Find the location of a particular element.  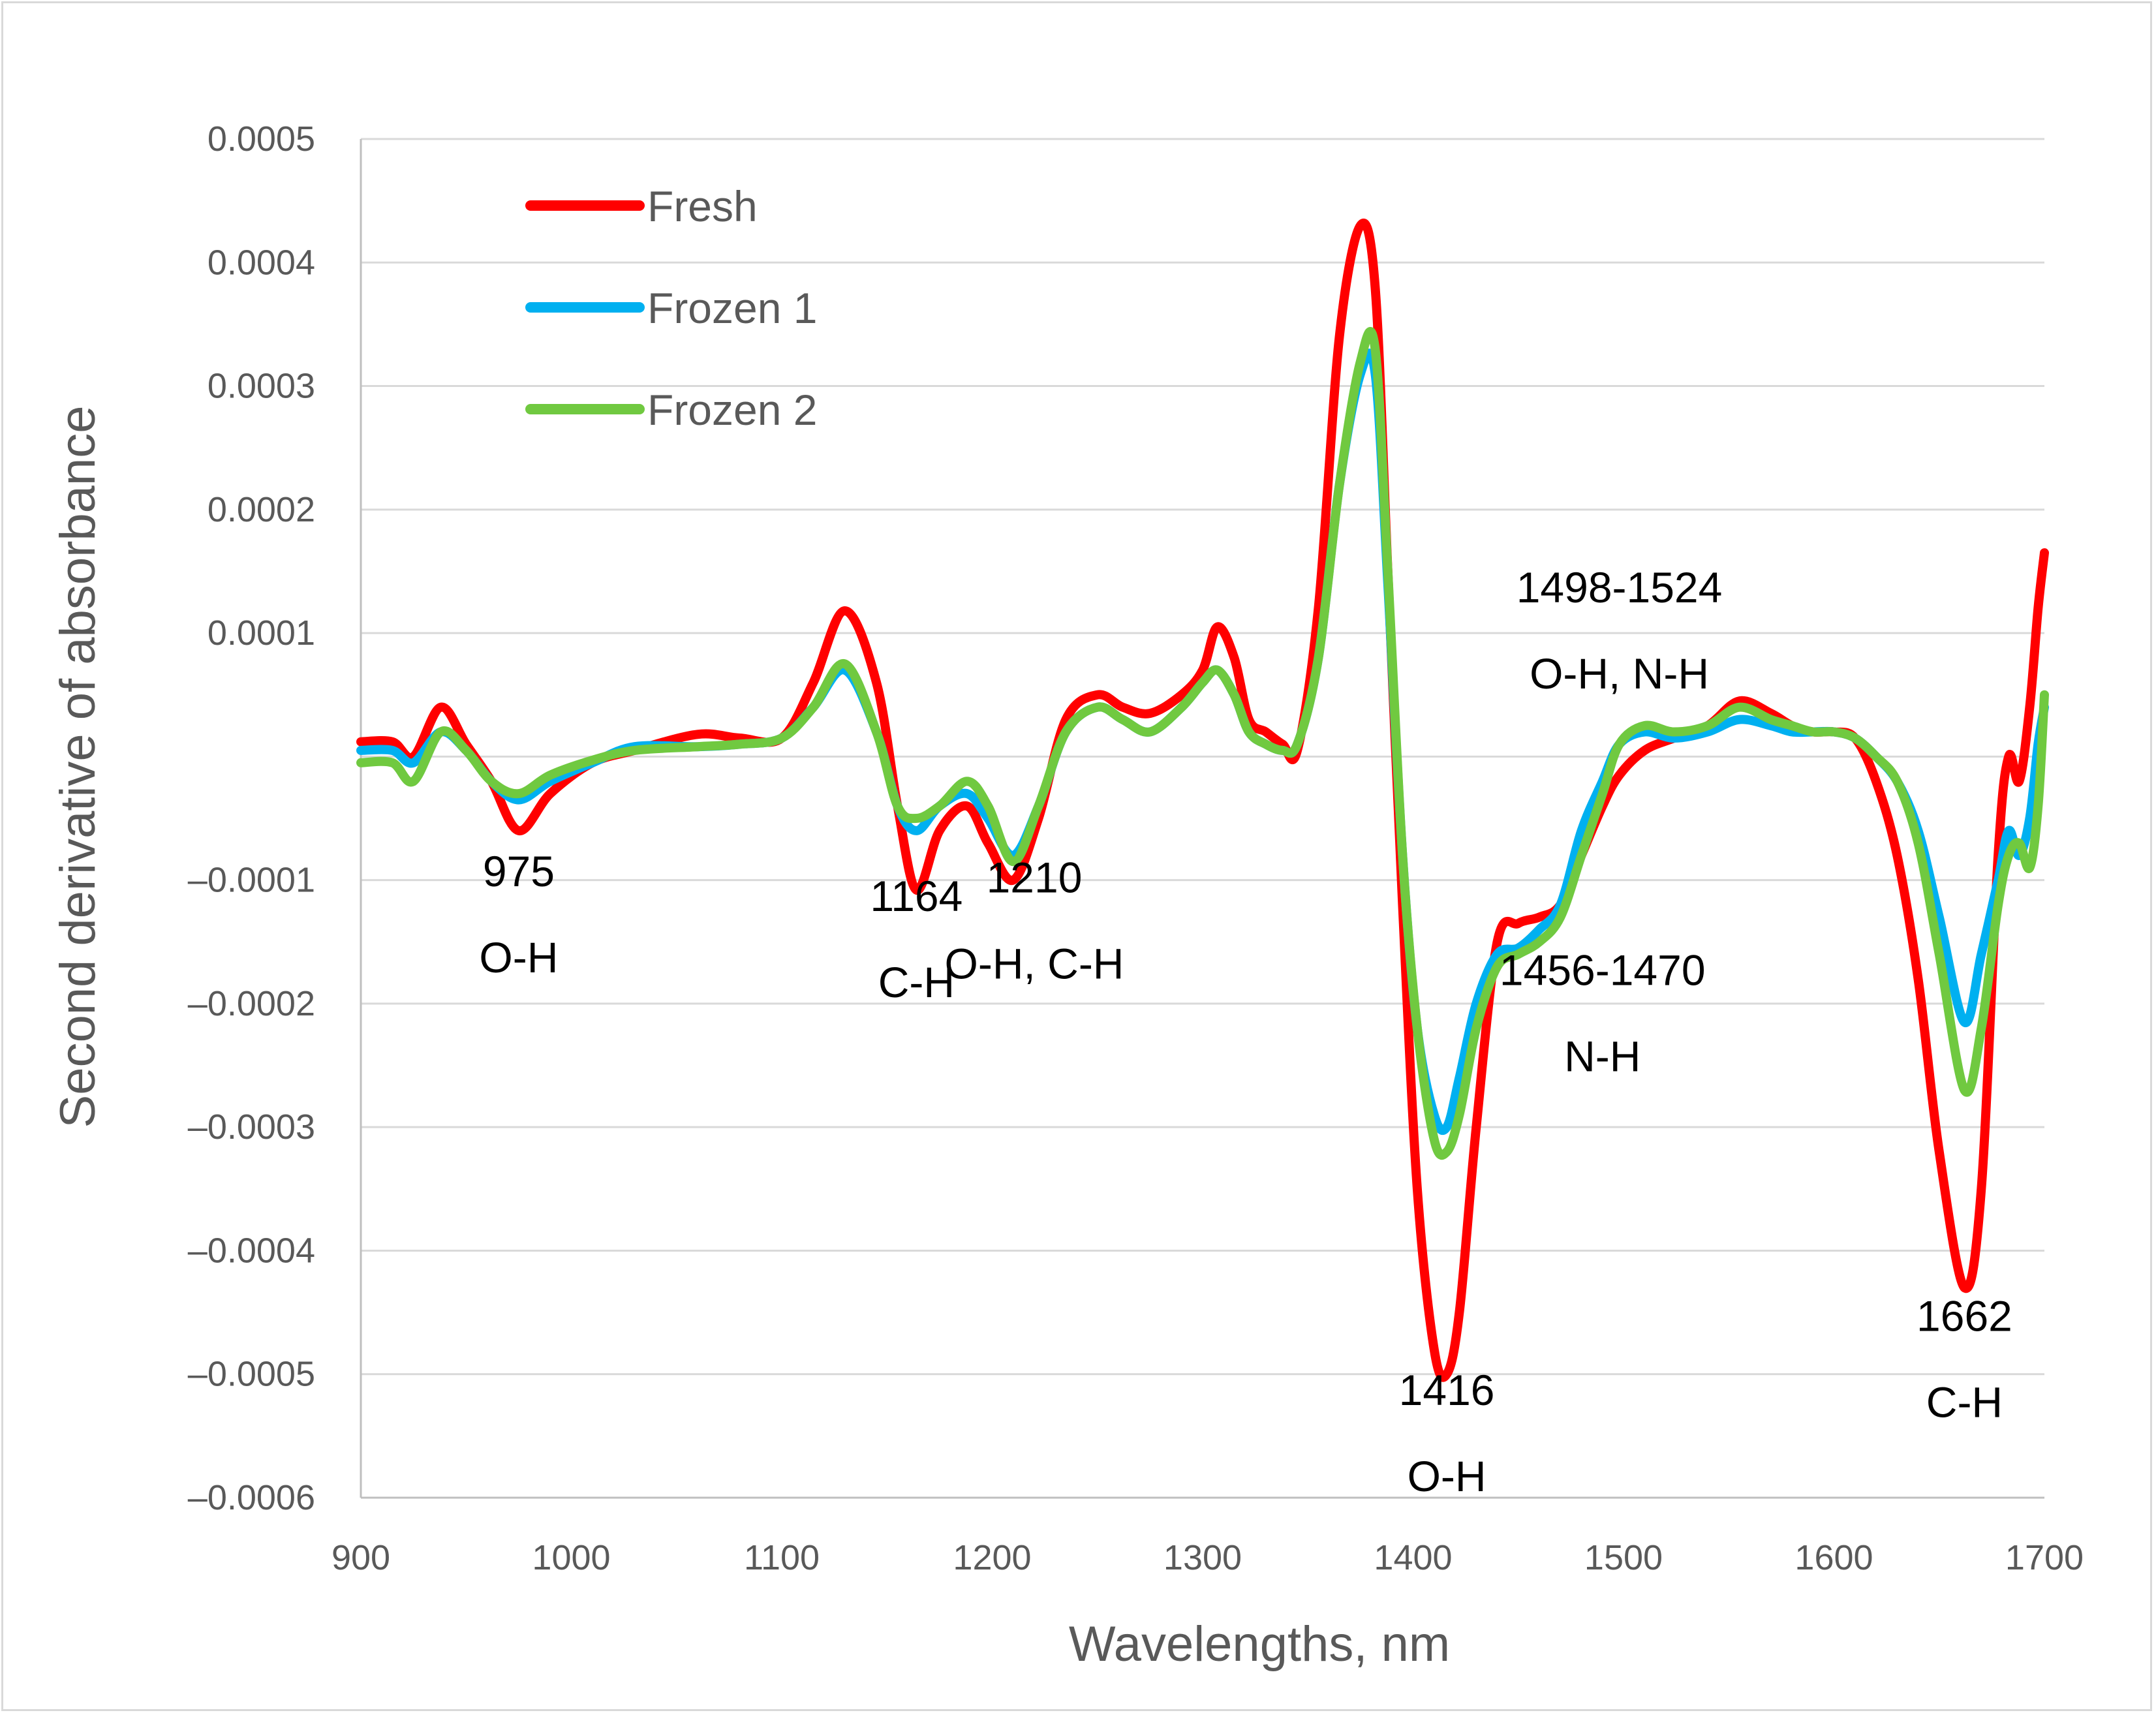

x-tick-label: 900 is located at coordinates (361, 1558).